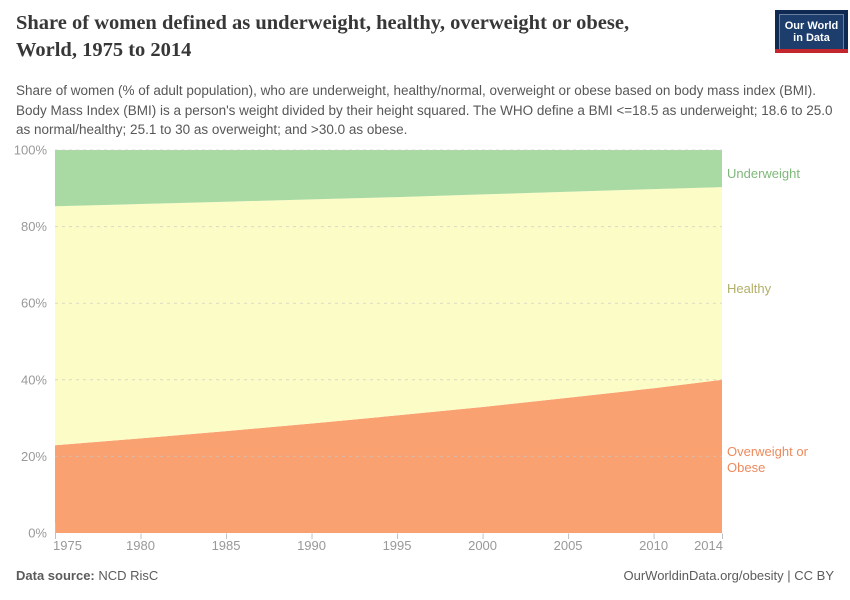 This screenshot has width=850, height=600. Describe the element at coordinates (388, 178) in the screenshot. I see `area-underweight` at that location.